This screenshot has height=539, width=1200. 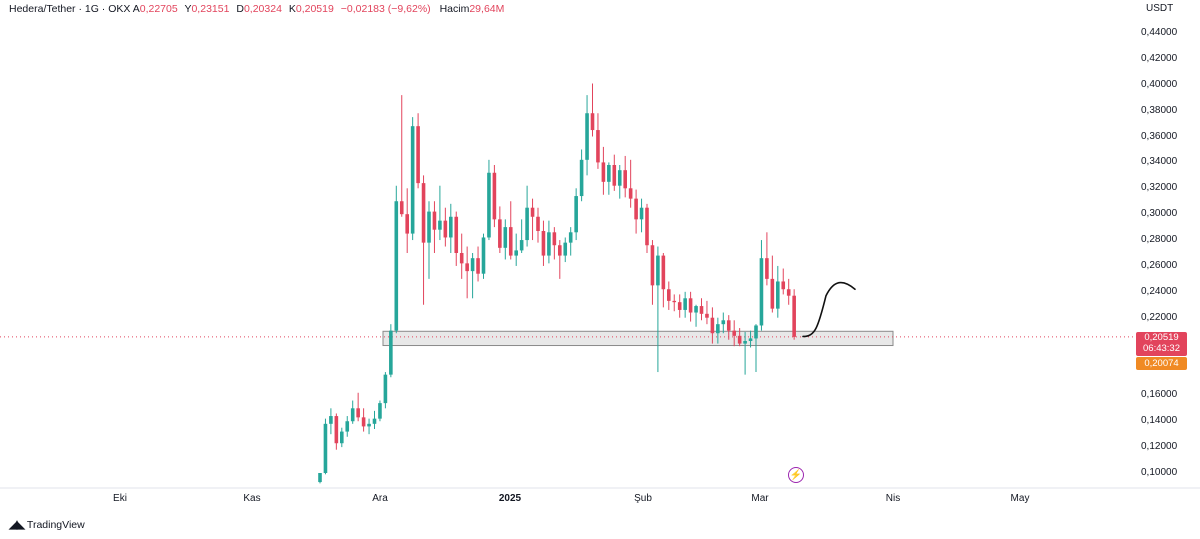 I want to click on low-label: D, so click(x=240, y=9).